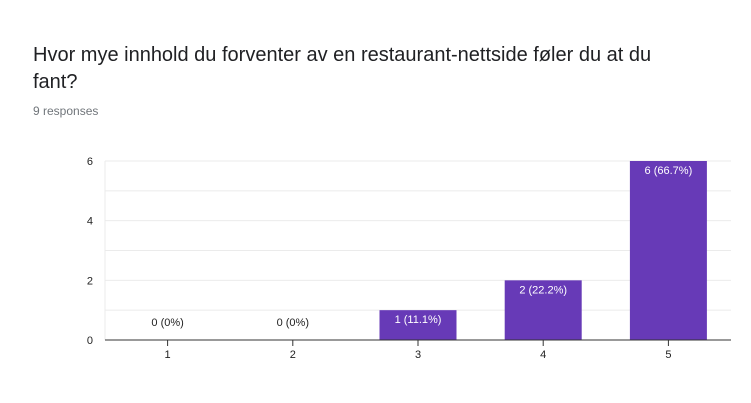 The image size is (751, 403). I want to click on response-count: 9 responses, so click(66, 111).